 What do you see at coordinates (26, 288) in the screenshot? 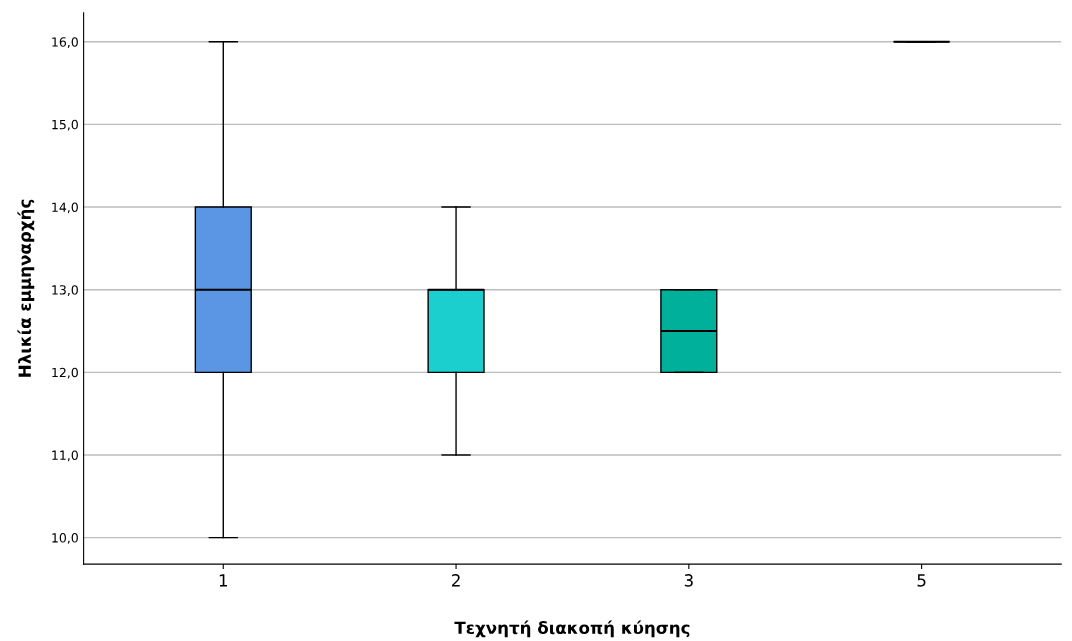
I see `y-axis-title: Ηλικία εμμηναρχής` at bounding box center [26, 288].